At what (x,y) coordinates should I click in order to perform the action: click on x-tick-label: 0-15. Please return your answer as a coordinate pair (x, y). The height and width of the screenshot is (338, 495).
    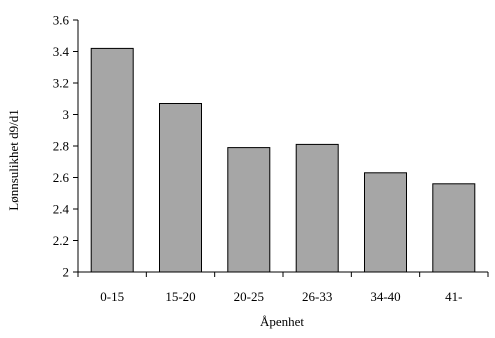
    Looking at the image, I should click on (112, 296).